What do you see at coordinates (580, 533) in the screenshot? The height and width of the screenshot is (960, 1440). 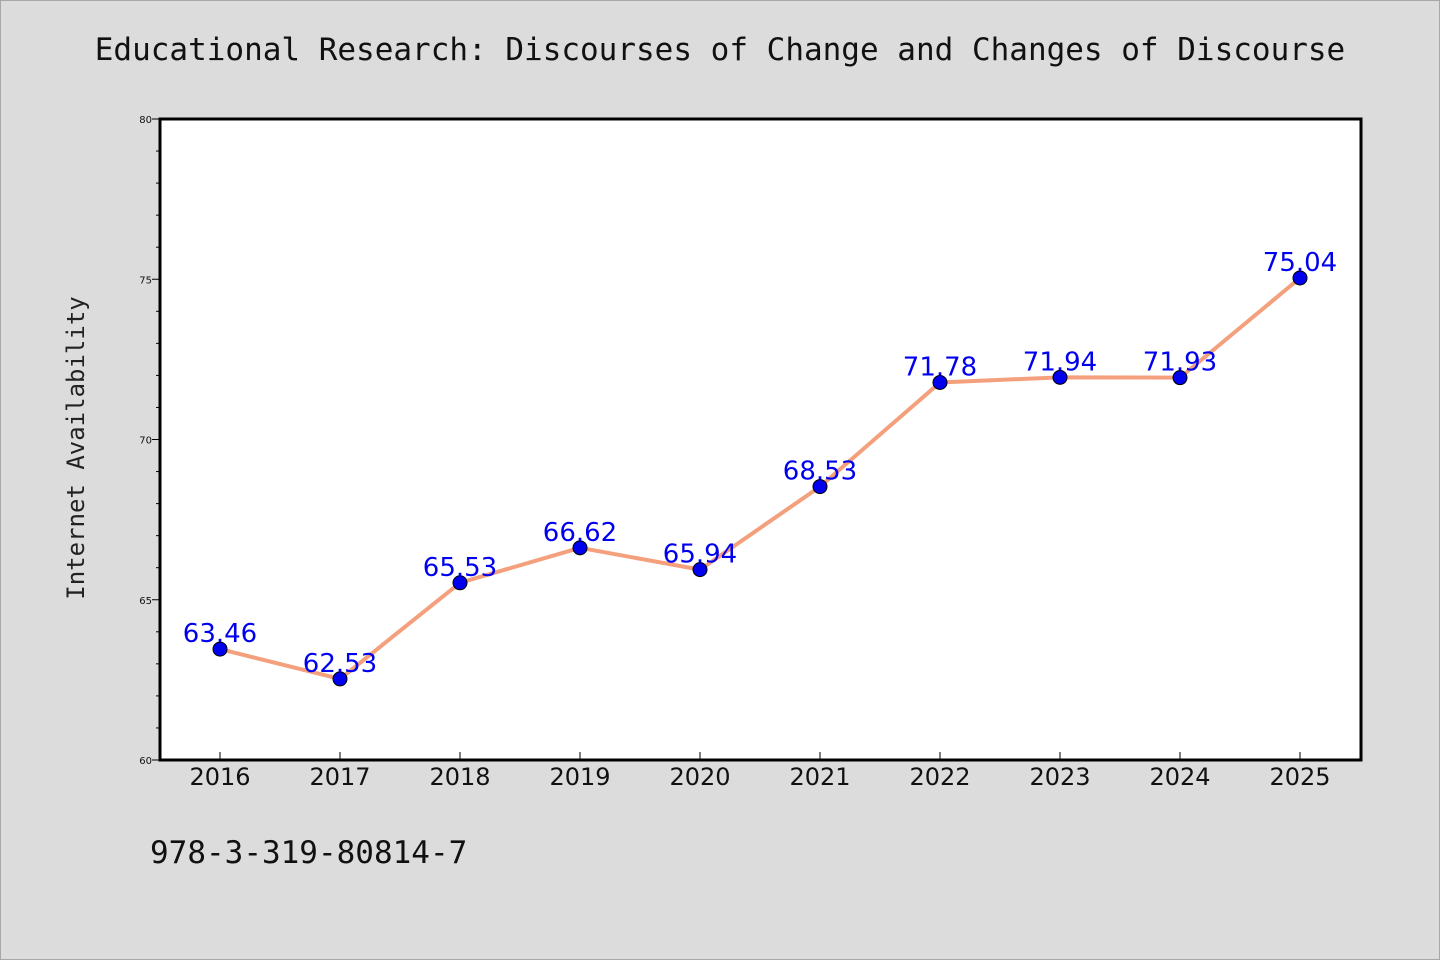 I see `data-label: 66.62` at bounding box center [580, 533].